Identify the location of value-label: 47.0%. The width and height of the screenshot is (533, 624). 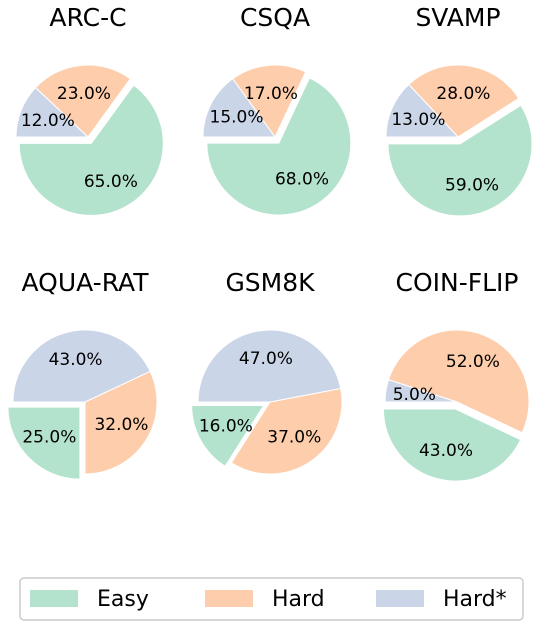
(266, 359).